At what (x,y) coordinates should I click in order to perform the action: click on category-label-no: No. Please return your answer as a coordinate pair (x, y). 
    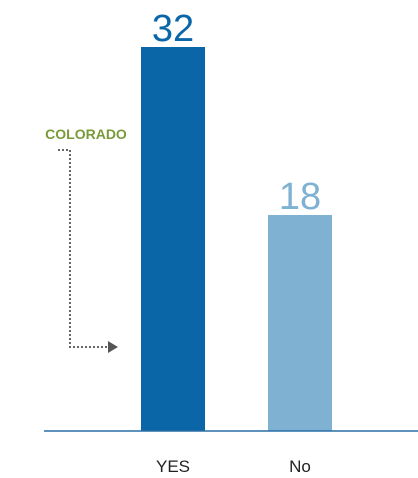
    Looking at the image, I should click on (300, 466).